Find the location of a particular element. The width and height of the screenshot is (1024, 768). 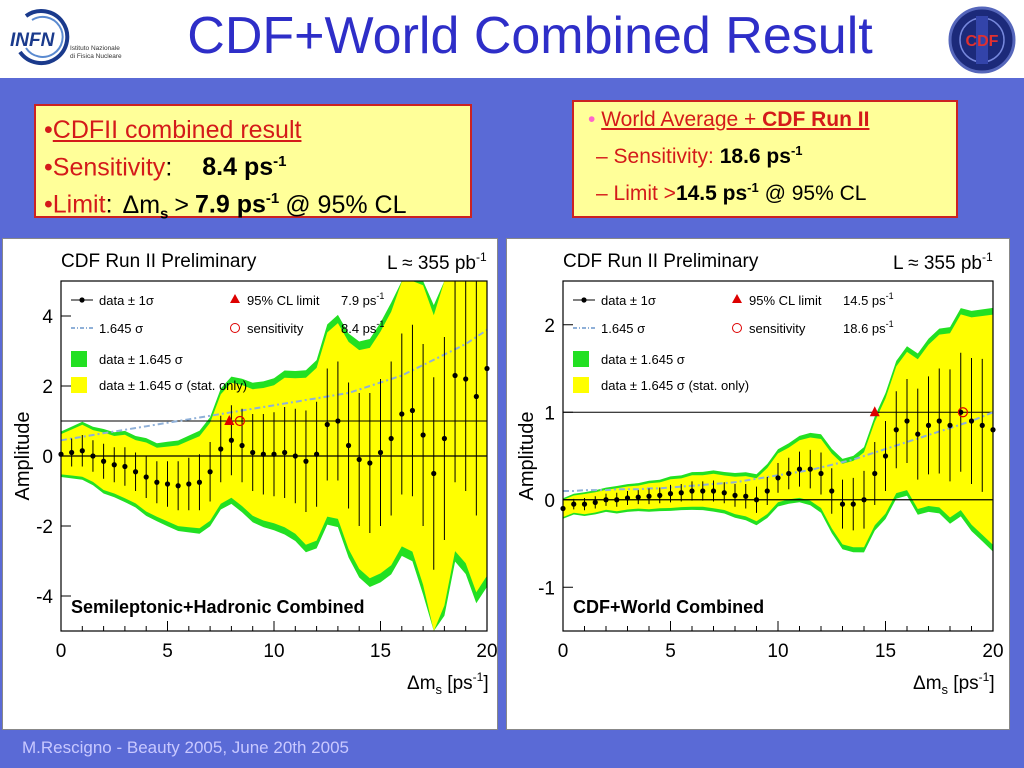

box-left-line1: •CDFII combined result is located at coordinates (173, 130).